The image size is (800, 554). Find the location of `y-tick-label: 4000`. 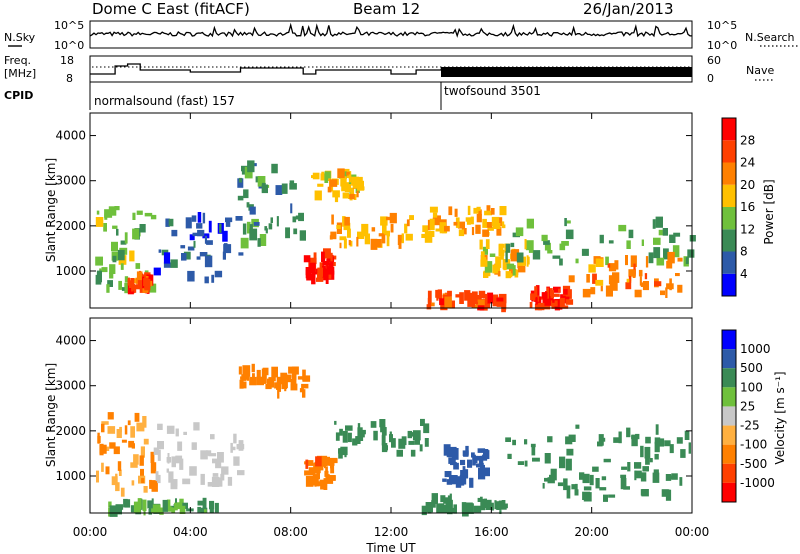

y-tick-label: 4000 is located at coordinates (70, 136).